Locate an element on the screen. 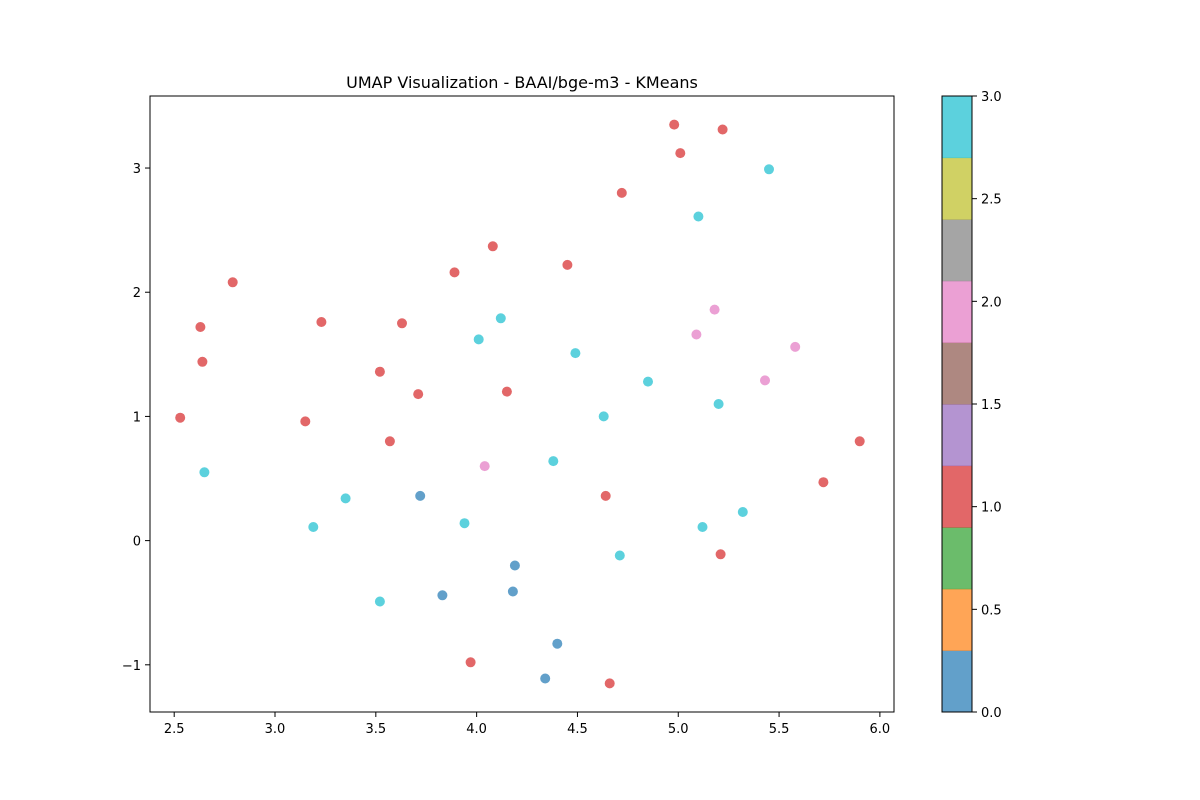  colorbar-tick-label: 0.0 is located at coordinates (991, 713).